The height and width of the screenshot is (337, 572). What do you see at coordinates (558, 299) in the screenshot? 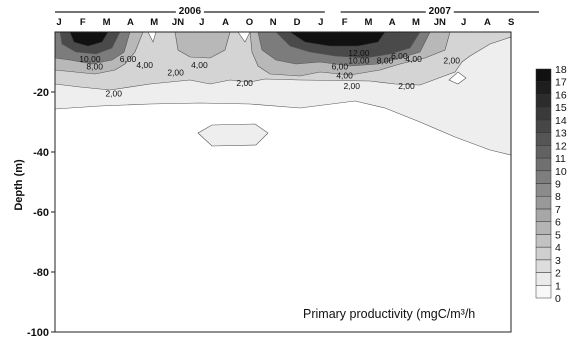
I see `colorbar-label: 0` at bounding box center [558, 299].